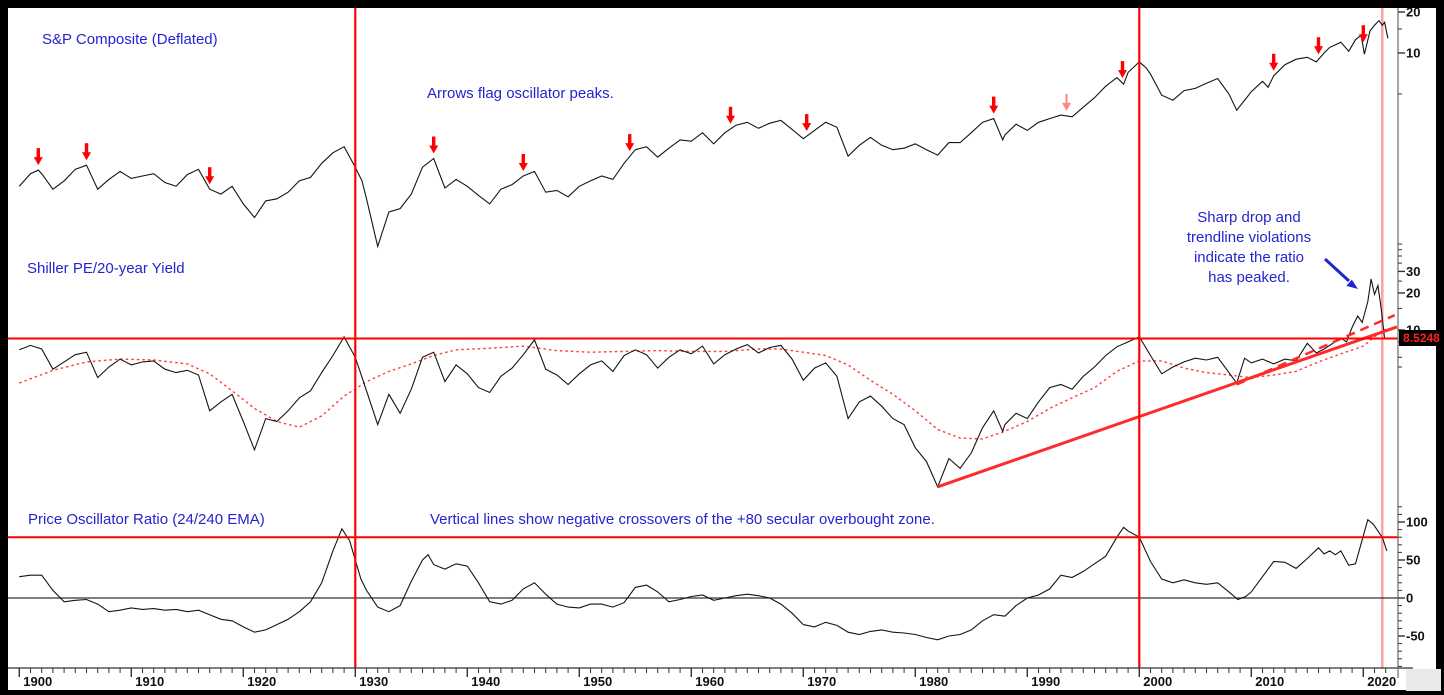 Image resolution: width=1444 pixels, height=695 pixels. I want to click on x-tick-label: 1940, so click(485, 681).